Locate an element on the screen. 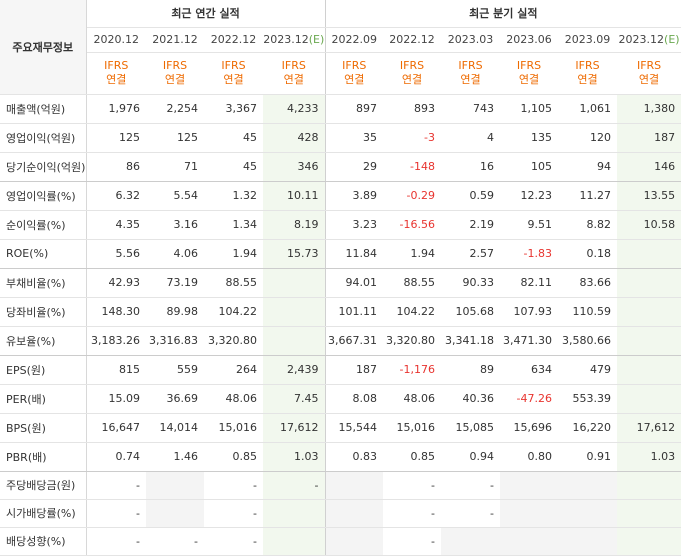  table-cell: 8.19 is located at coordinates (294, 225).